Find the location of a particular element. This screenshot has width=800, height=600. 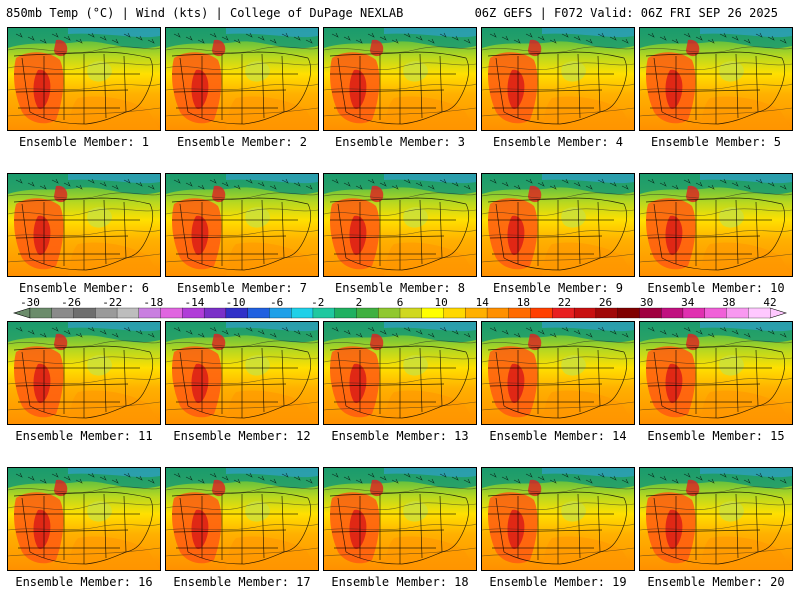

colorbar-tick-label: -10 is located at coordinates (236, 303).